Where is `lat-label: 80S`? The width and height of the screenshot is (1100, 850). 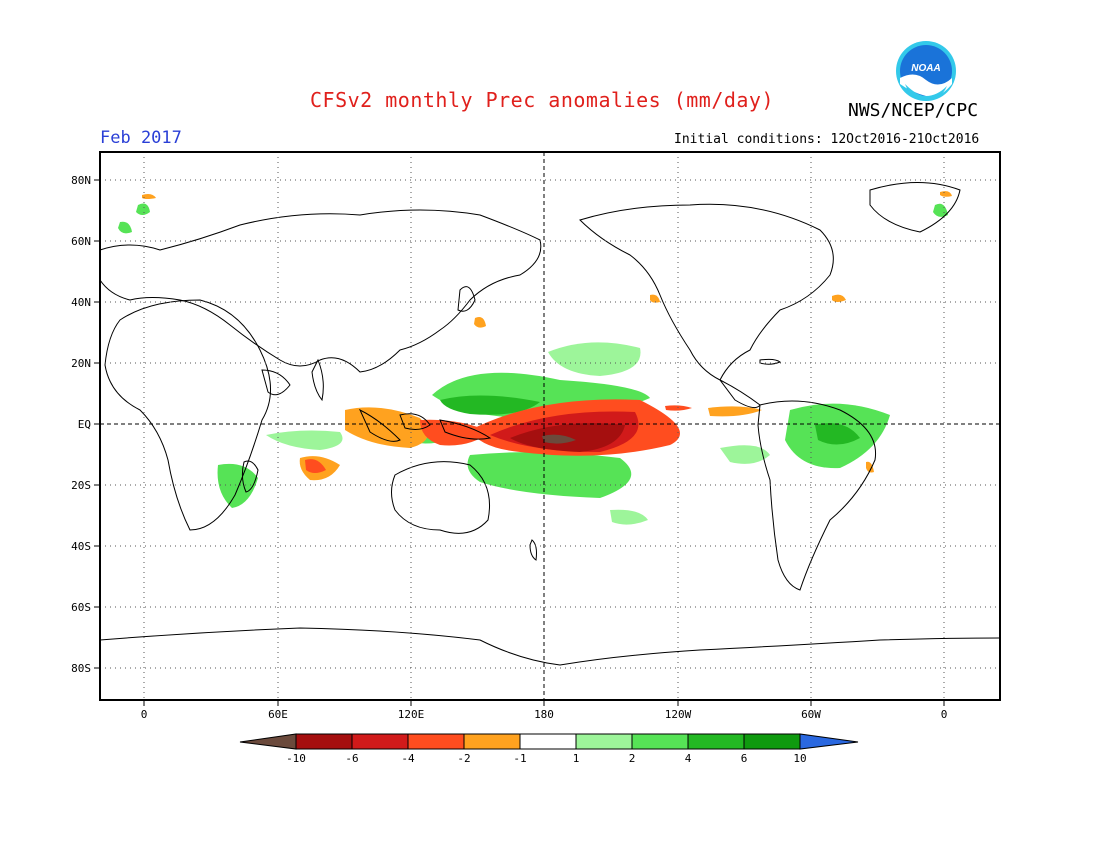 lat-label: 80S is located at coordinates (81, 668).